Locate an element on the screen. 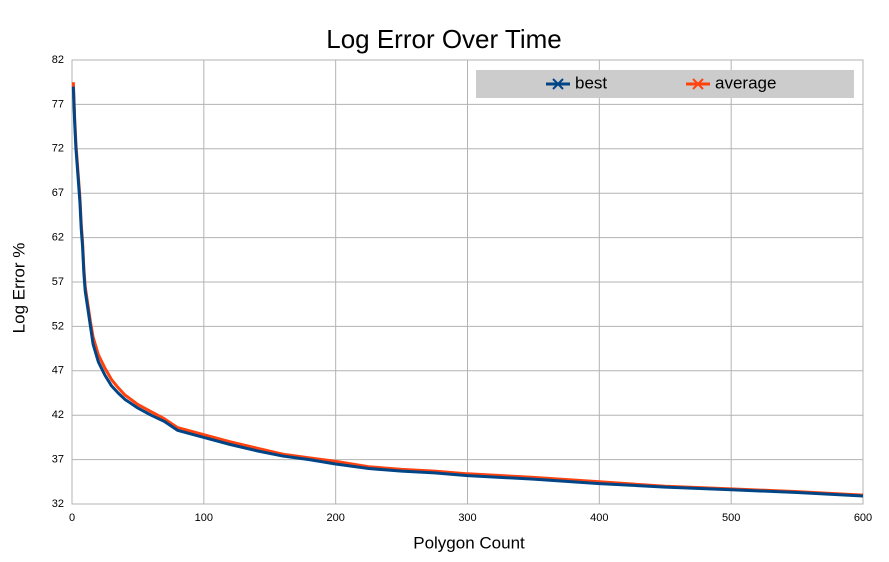  x-tick-label: 300 is located at coordinates (467, 518).